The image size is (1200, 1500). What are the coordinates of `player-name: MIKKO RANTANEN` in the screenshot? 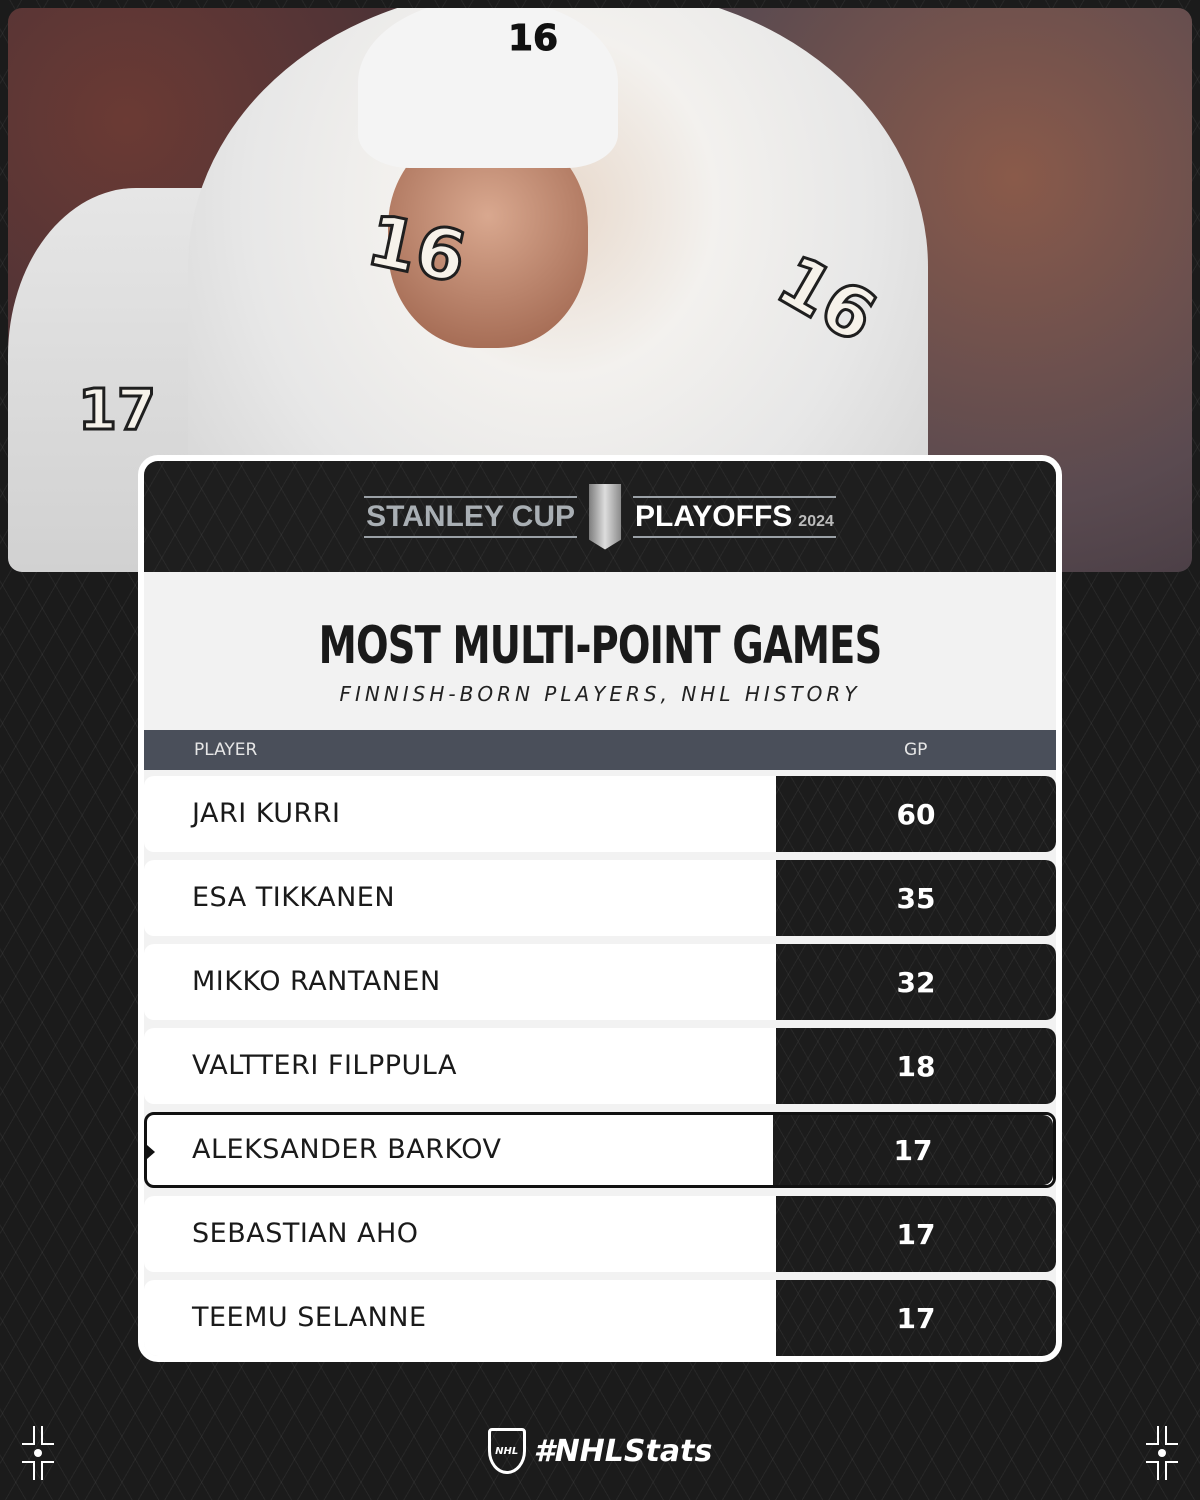 It's located at (316, 981).